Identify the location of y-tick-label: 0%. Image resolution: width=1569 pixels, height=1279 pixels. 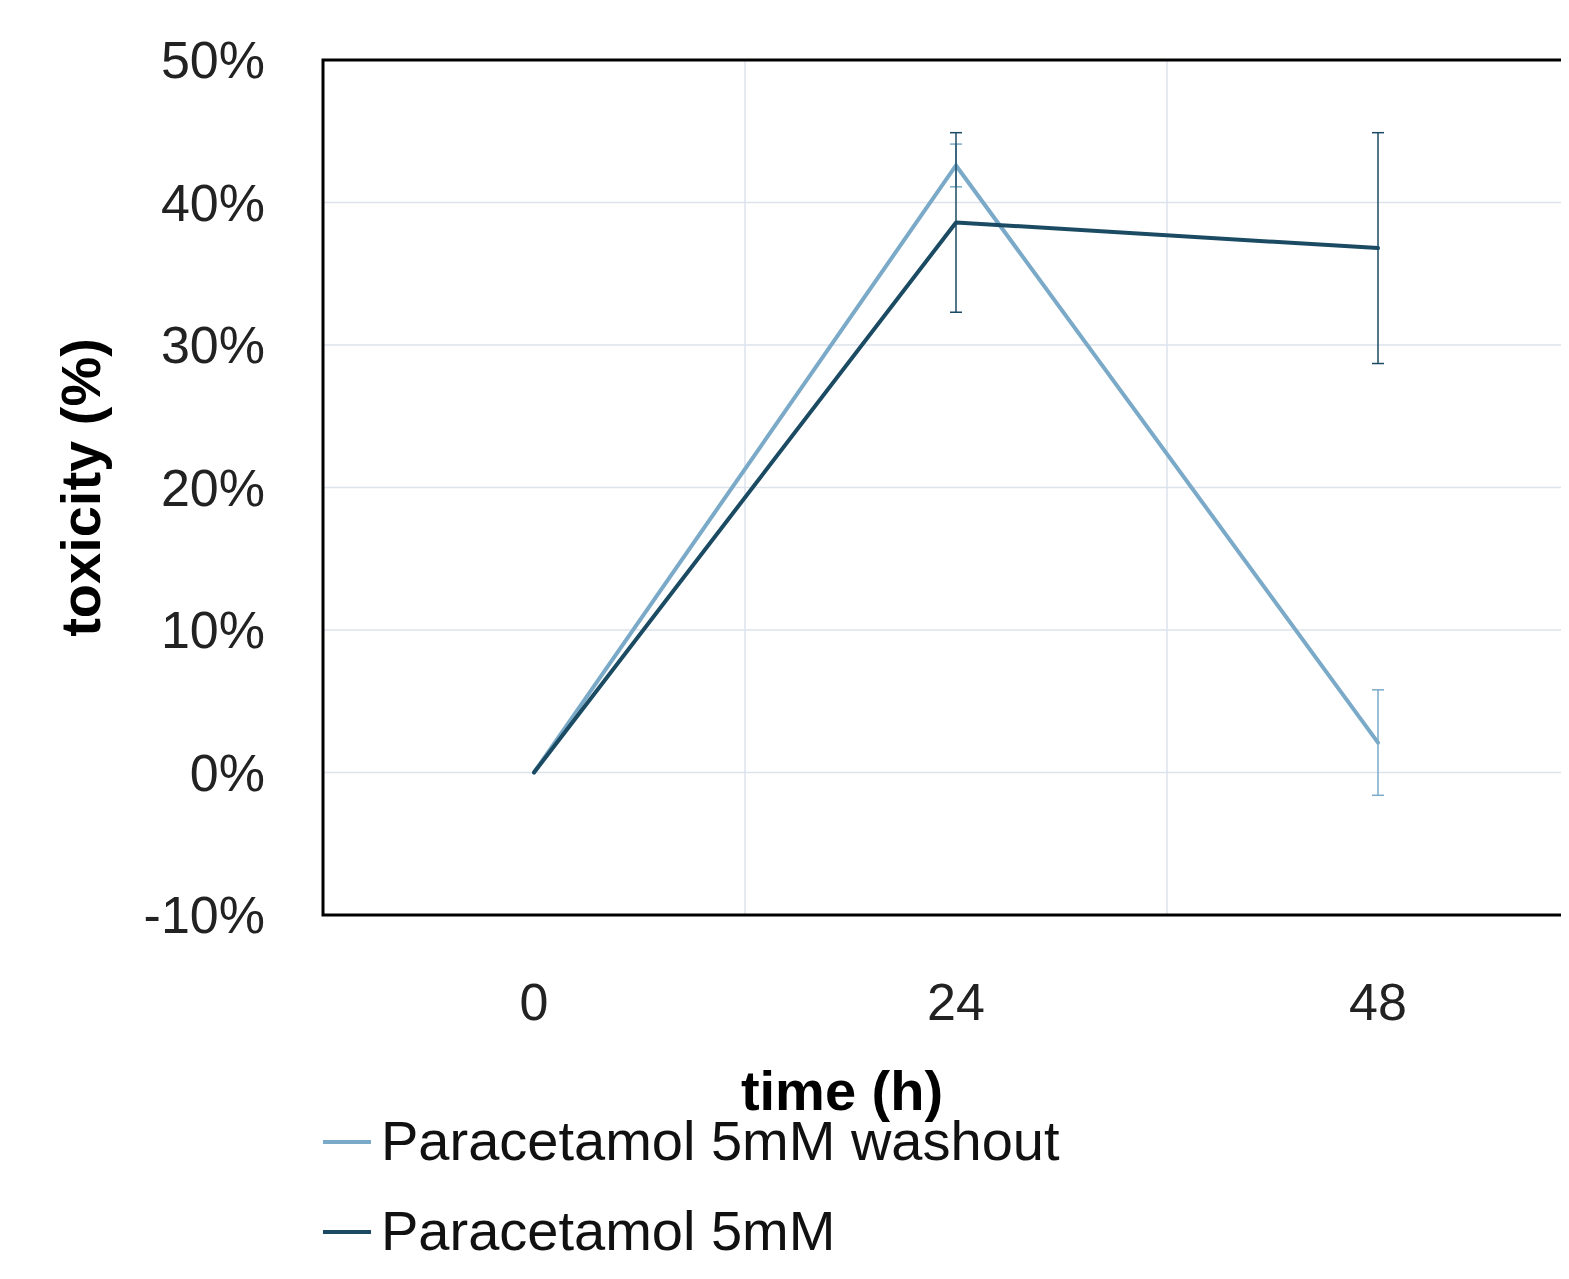
(227, 772).